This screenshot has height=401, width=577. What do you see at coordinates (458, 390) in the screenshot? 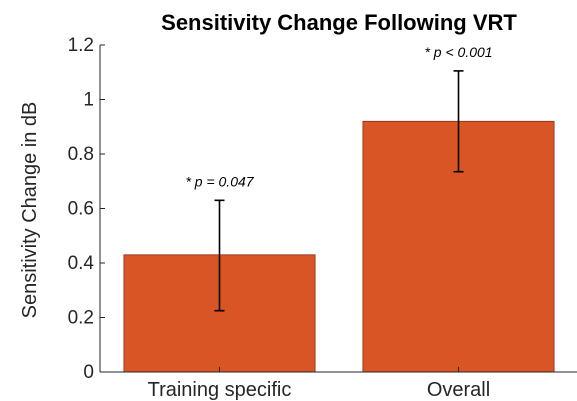
I see `x-tick-label: Overall` at bounding box center [458, 390].